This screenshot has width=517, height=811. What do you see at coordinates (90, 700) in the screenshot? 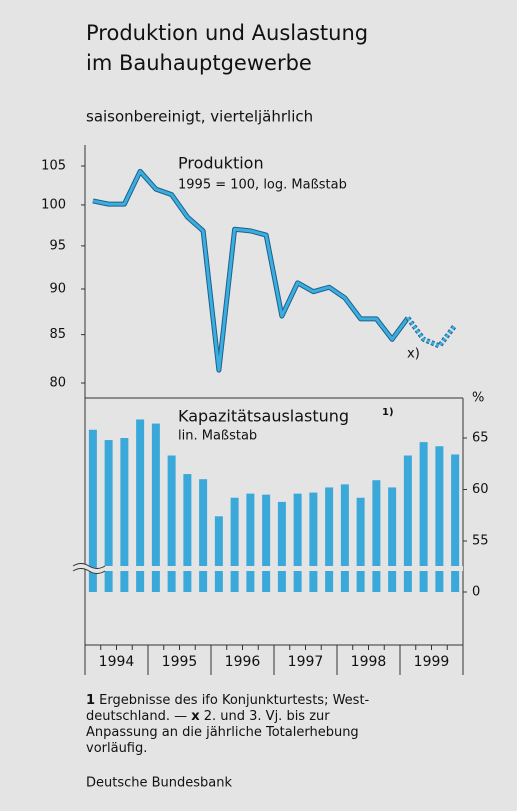
I see `footnote-text: 1` at bounding box center [90, 700].